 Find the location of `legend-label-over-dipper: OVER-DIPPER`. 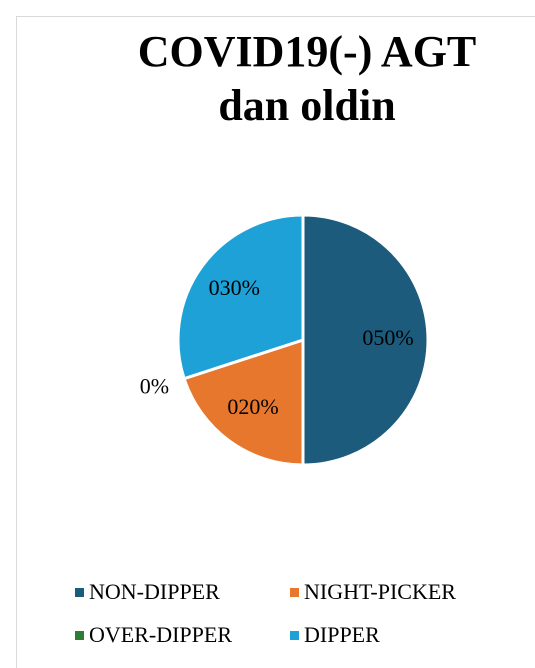

legend-label-over-dipper: OVER-DIPPER is located at coordinates (161, 634).